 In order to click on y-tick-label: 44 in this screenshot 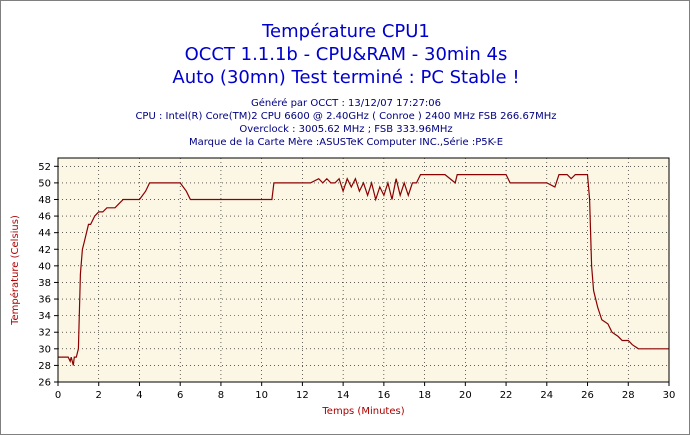, I will do `click(44, 233)`.